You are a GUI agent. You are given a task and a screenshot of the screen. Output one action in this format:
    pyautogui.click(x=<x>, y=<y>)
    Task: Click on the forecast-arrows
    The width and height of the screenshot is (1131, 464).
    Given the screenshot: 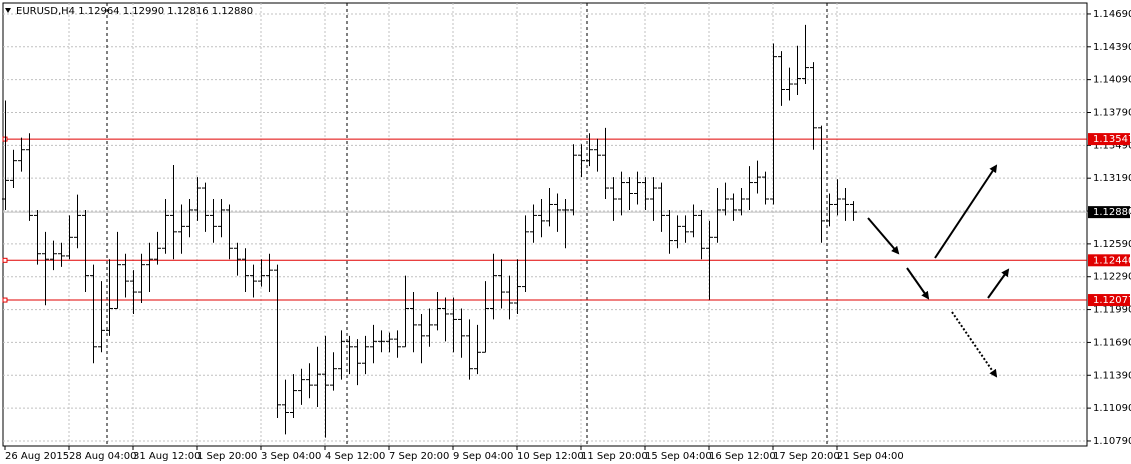 What is the action you would take?
    pyautogui.click(x=938, y=271)
    